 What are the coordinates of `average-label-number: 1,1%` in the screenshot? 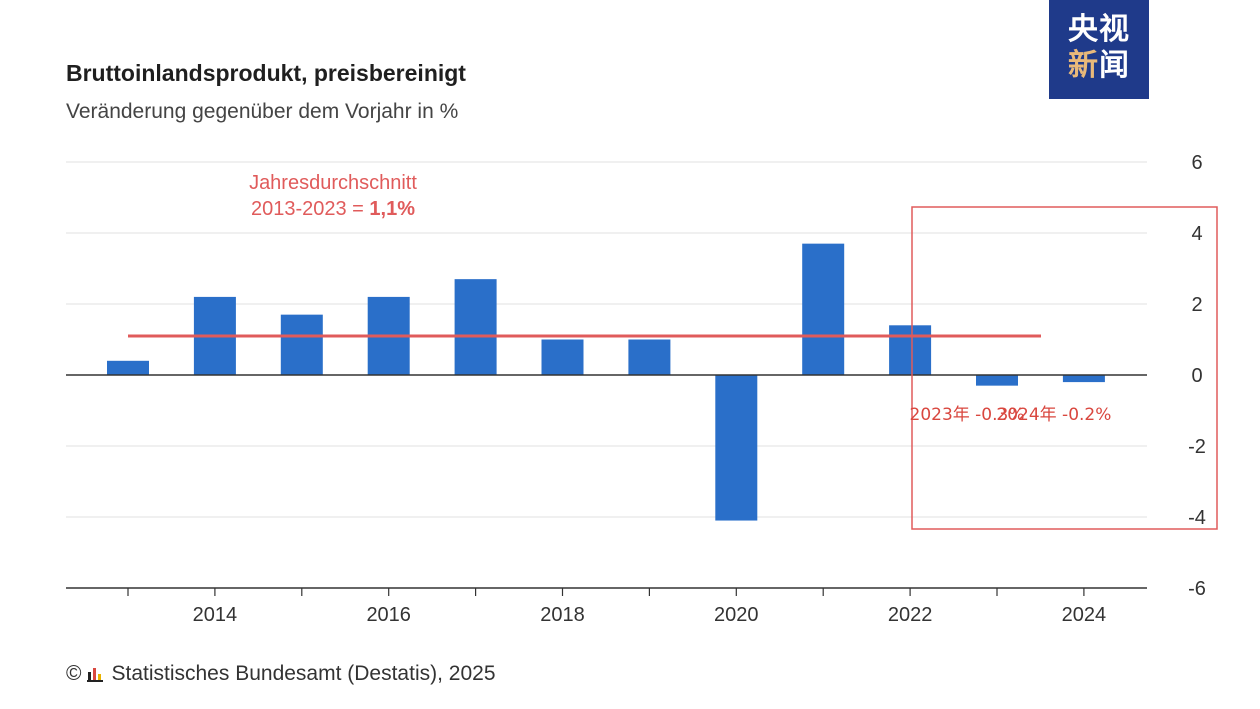 It's located at (392, 209).